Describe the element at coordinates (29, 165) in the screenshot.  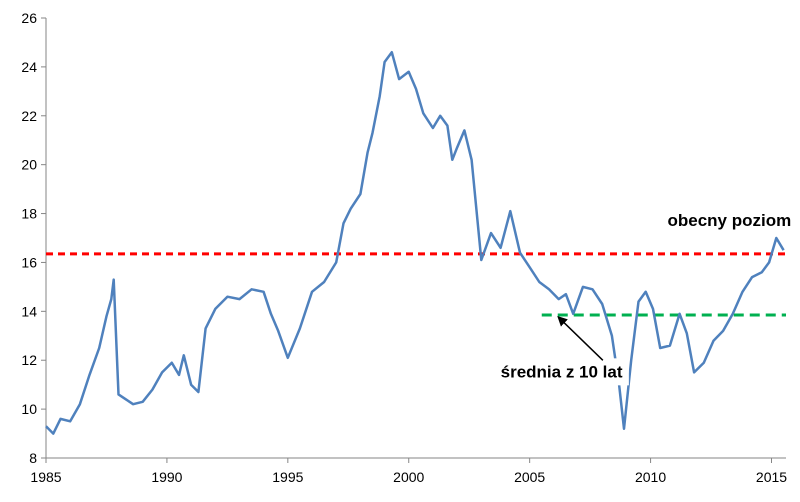
I see `y-tick-label: 20` at that location.